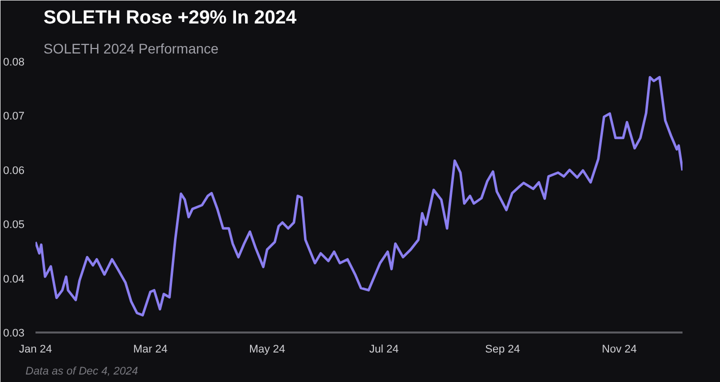 Image resolution: width=720 pixels, height=382 pixels. I want to click on x-tick-label: Sep 24, so click(502, 350).